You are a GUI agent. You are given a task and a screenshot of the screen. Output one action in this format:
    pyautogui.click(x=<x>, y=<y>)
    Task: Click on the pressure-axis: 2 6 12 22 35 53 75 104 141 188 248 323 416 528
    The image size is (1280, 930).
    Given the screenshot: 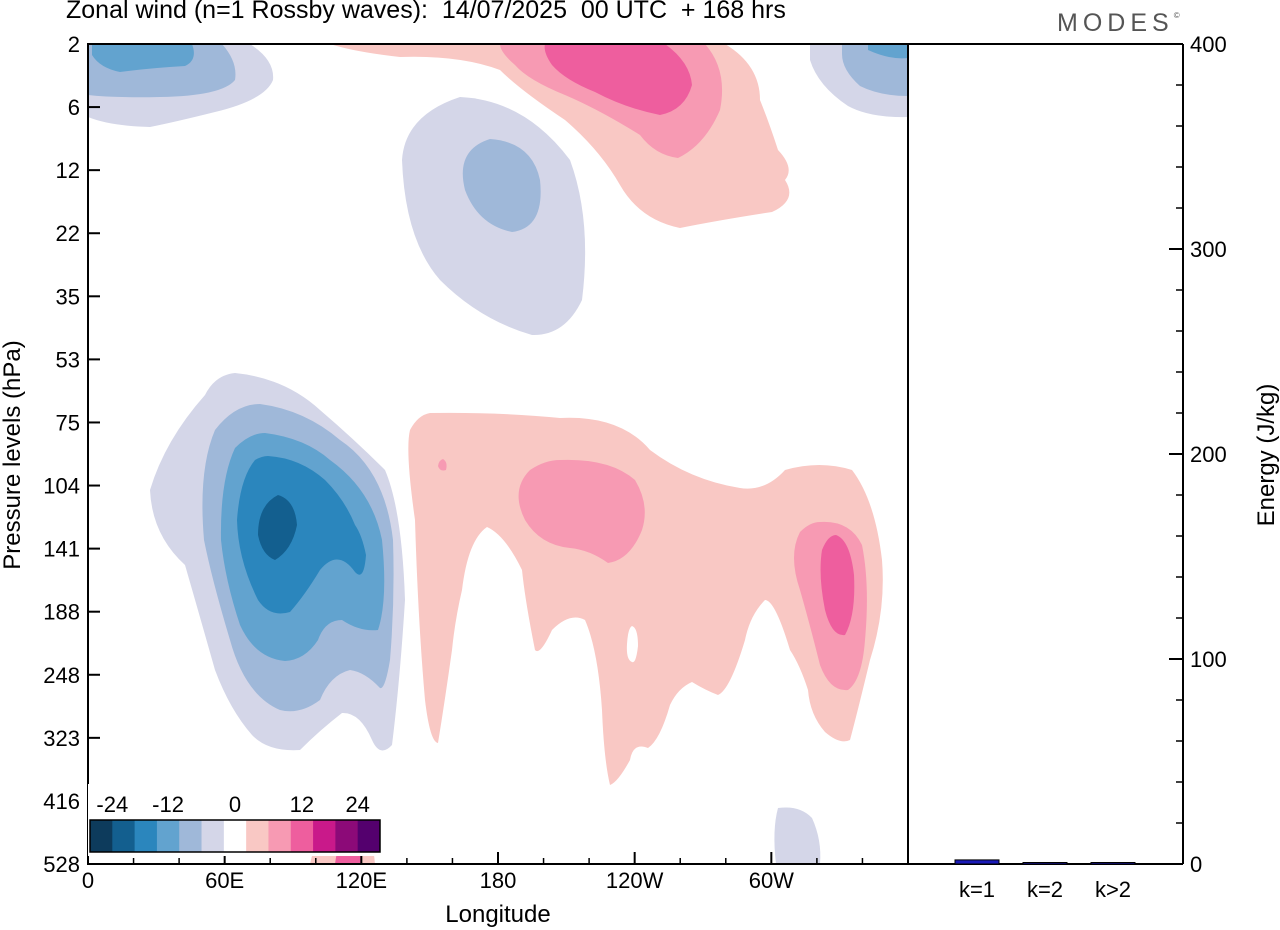 What is the action you would take?
    pyautogui.click(x=71, y=454)
    